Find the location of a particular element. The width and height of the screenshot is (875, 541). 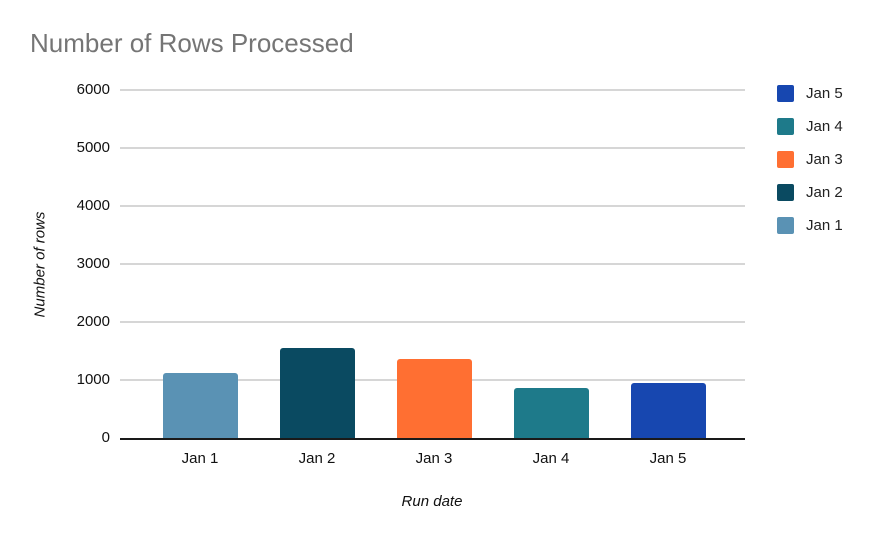

legend-label: Jan 2 is located at coordinates (824, 192).